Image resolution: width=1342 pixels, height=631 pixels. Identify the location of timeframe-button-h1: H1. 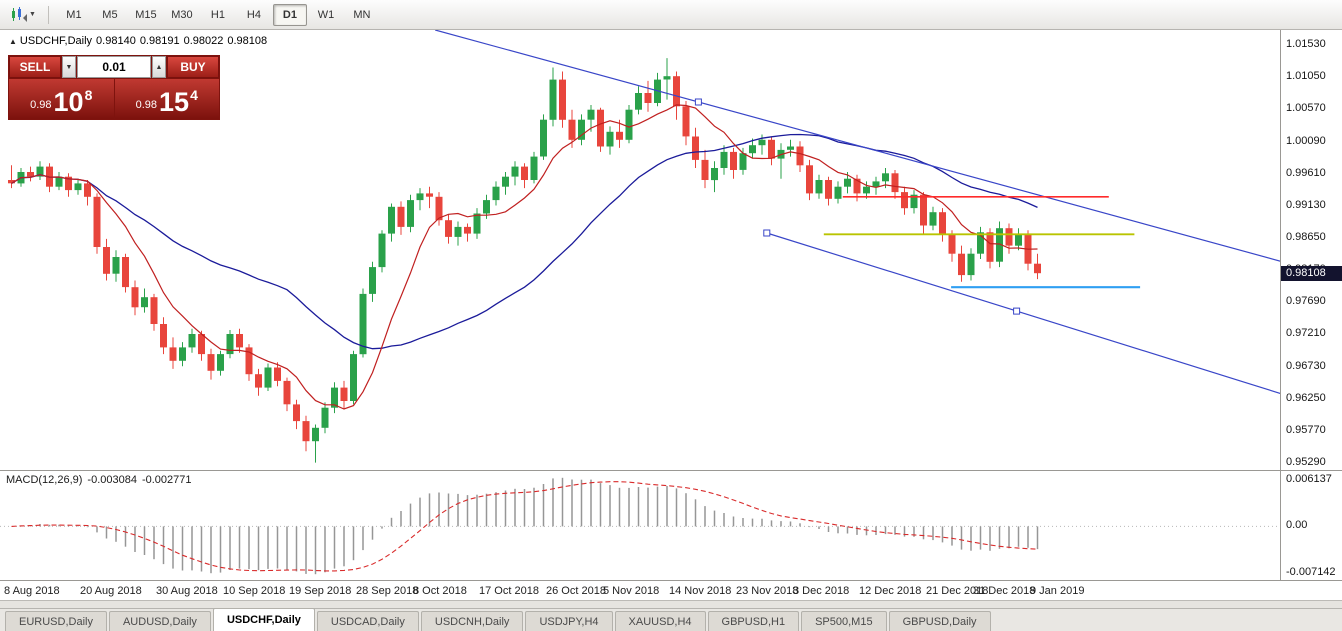
(217, 14).